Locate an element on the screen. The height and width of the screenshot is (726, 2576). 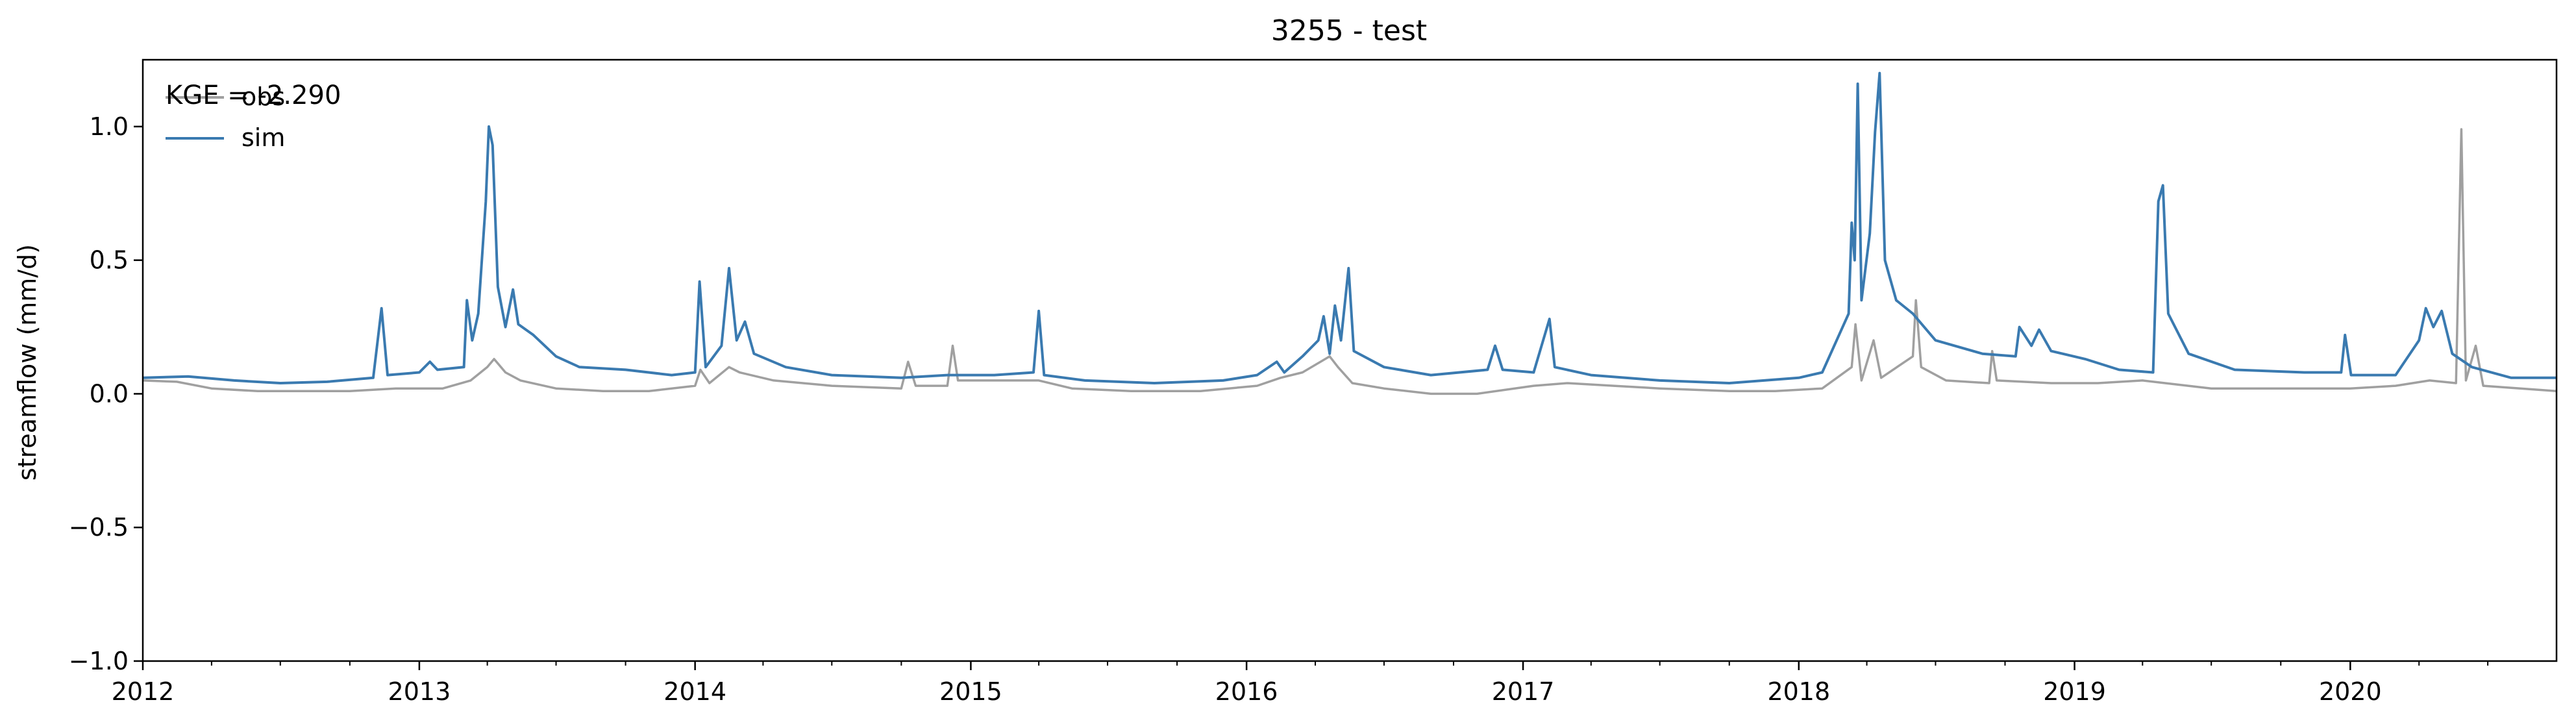
y-tick-label: −0.5 is located at coordinates (99, 527).